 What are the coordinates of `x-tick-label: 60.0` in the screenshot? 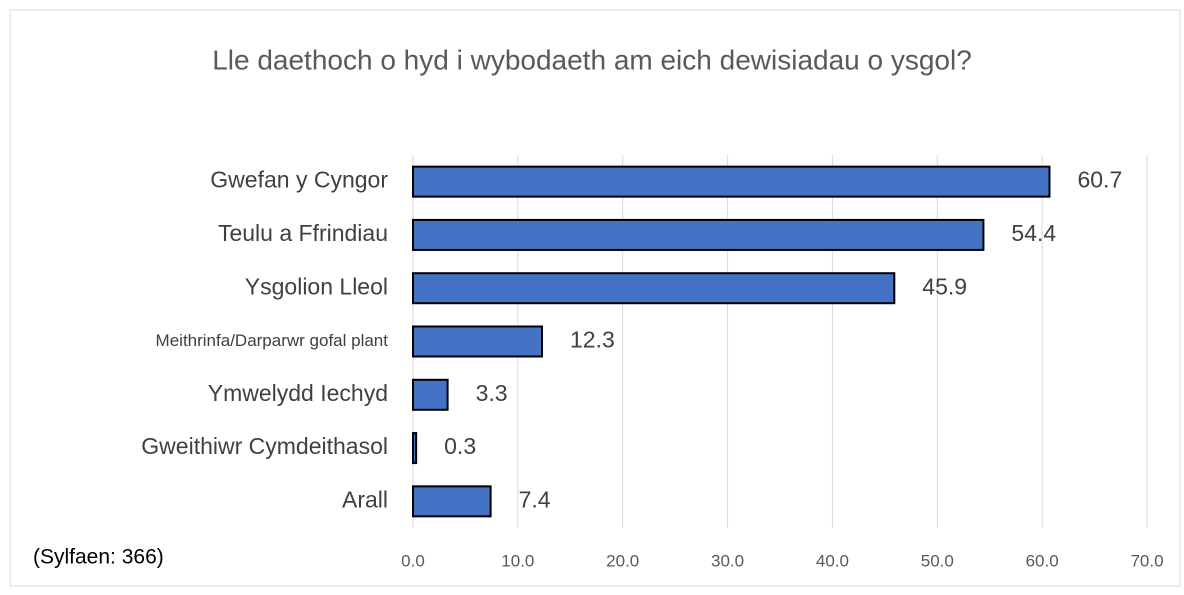 It's located at (1042, 560).